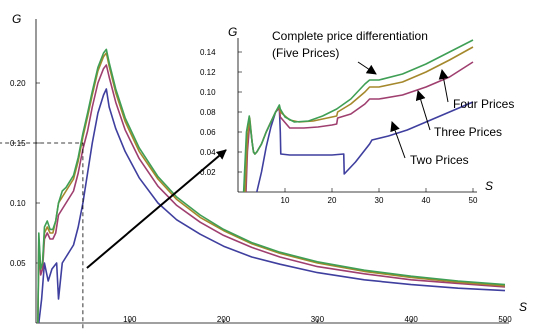 This screenshot has height=330, width=533. Describe the element at coordinates (18, 203) in the screenshot. I see `main-y-tick-label: 0.10` at that location.